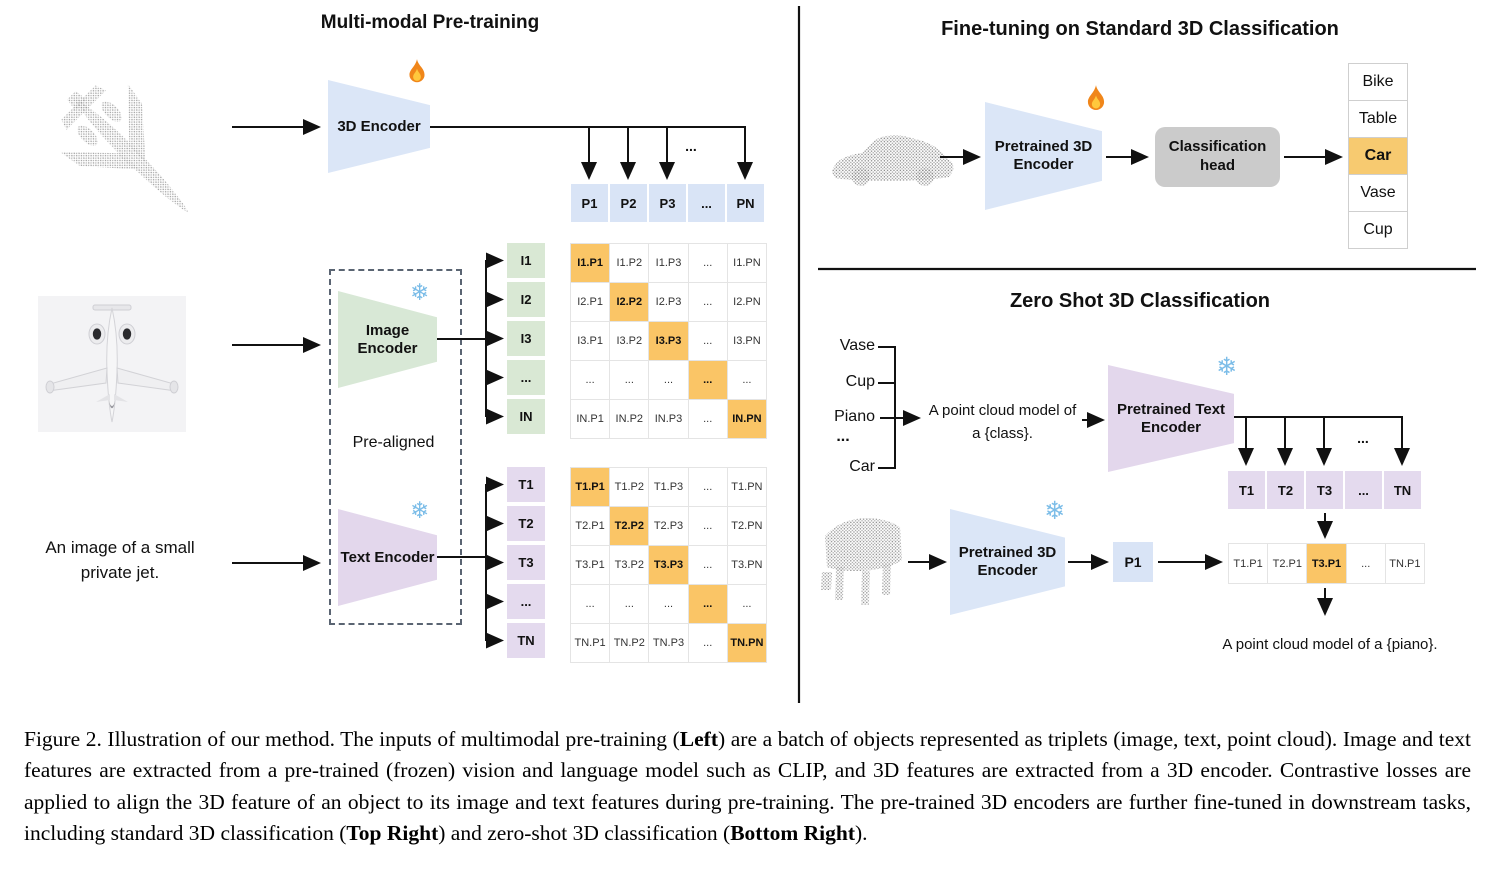  I want to click on zs-output-prompt: A point cloud model of a {piano}., so click(1330, 644).